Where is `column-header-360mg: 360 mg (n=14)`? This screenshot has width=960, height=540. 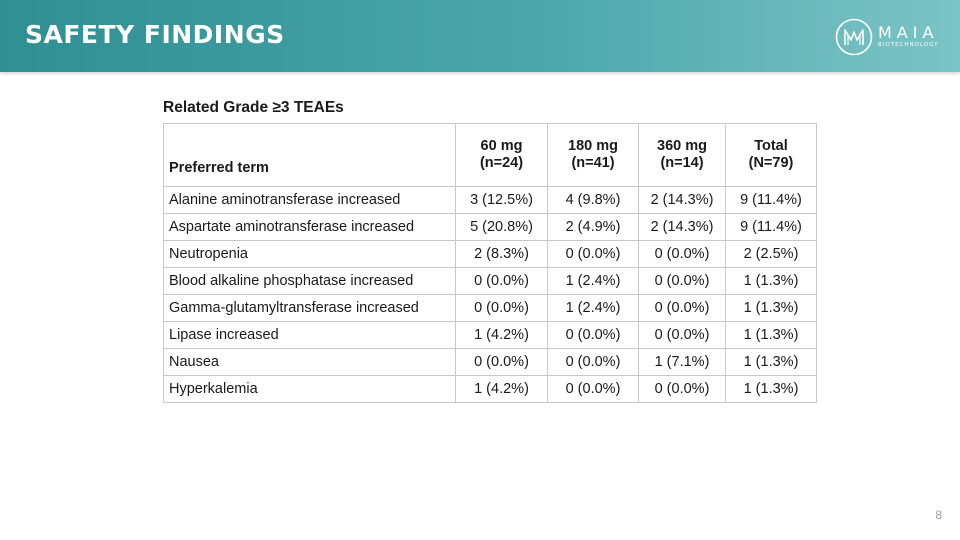 column-header-360mg: 360 mg (n=14) is located at coordinates (682, 155).